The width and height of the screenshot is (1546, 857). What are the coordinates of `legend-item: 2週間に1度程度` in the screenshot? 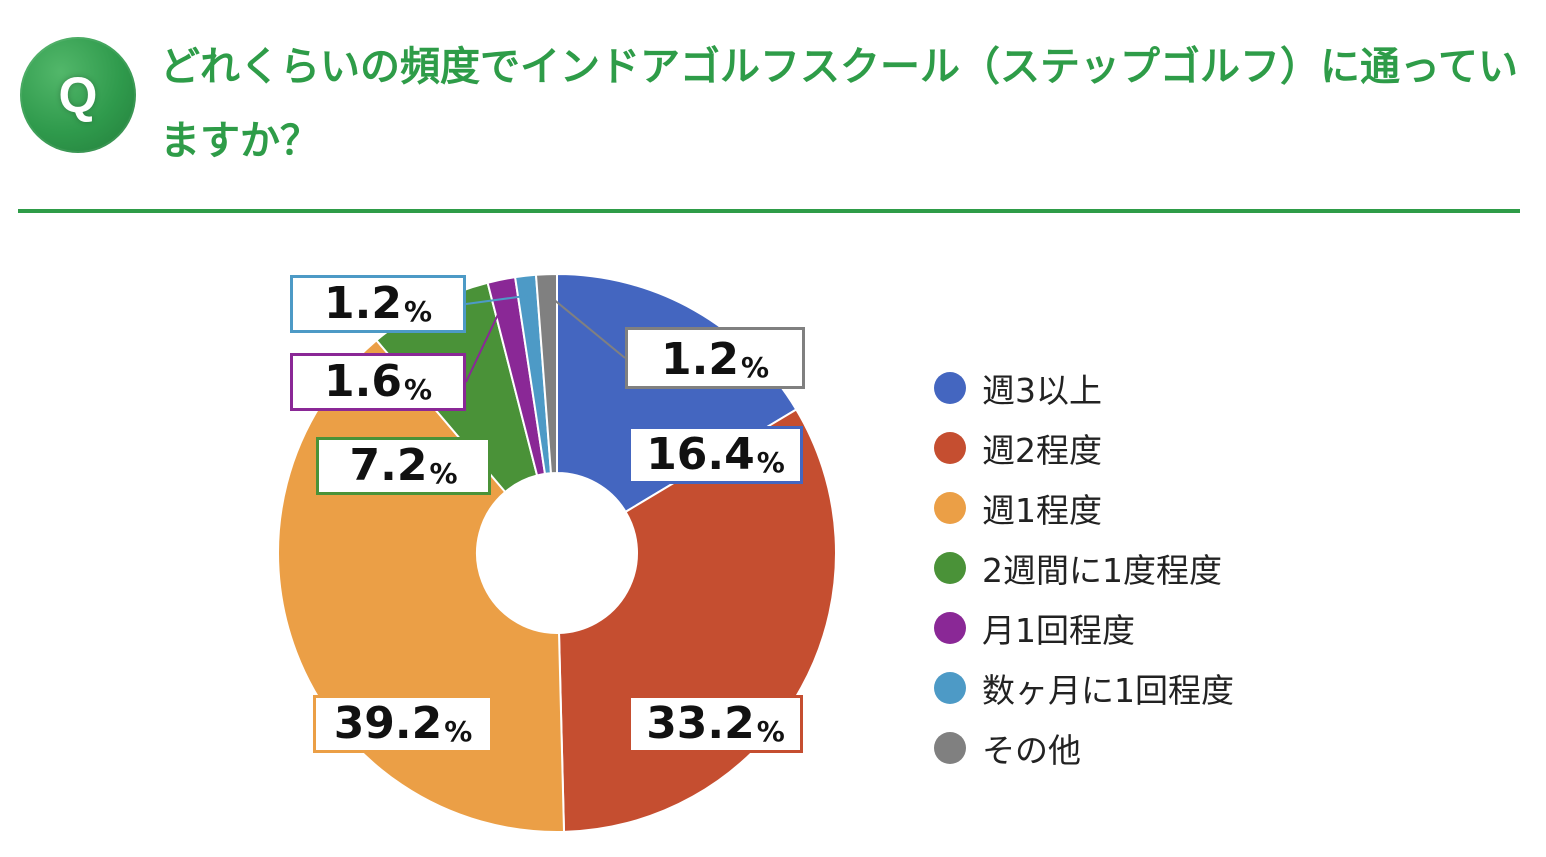 It's located at (1084, 568).